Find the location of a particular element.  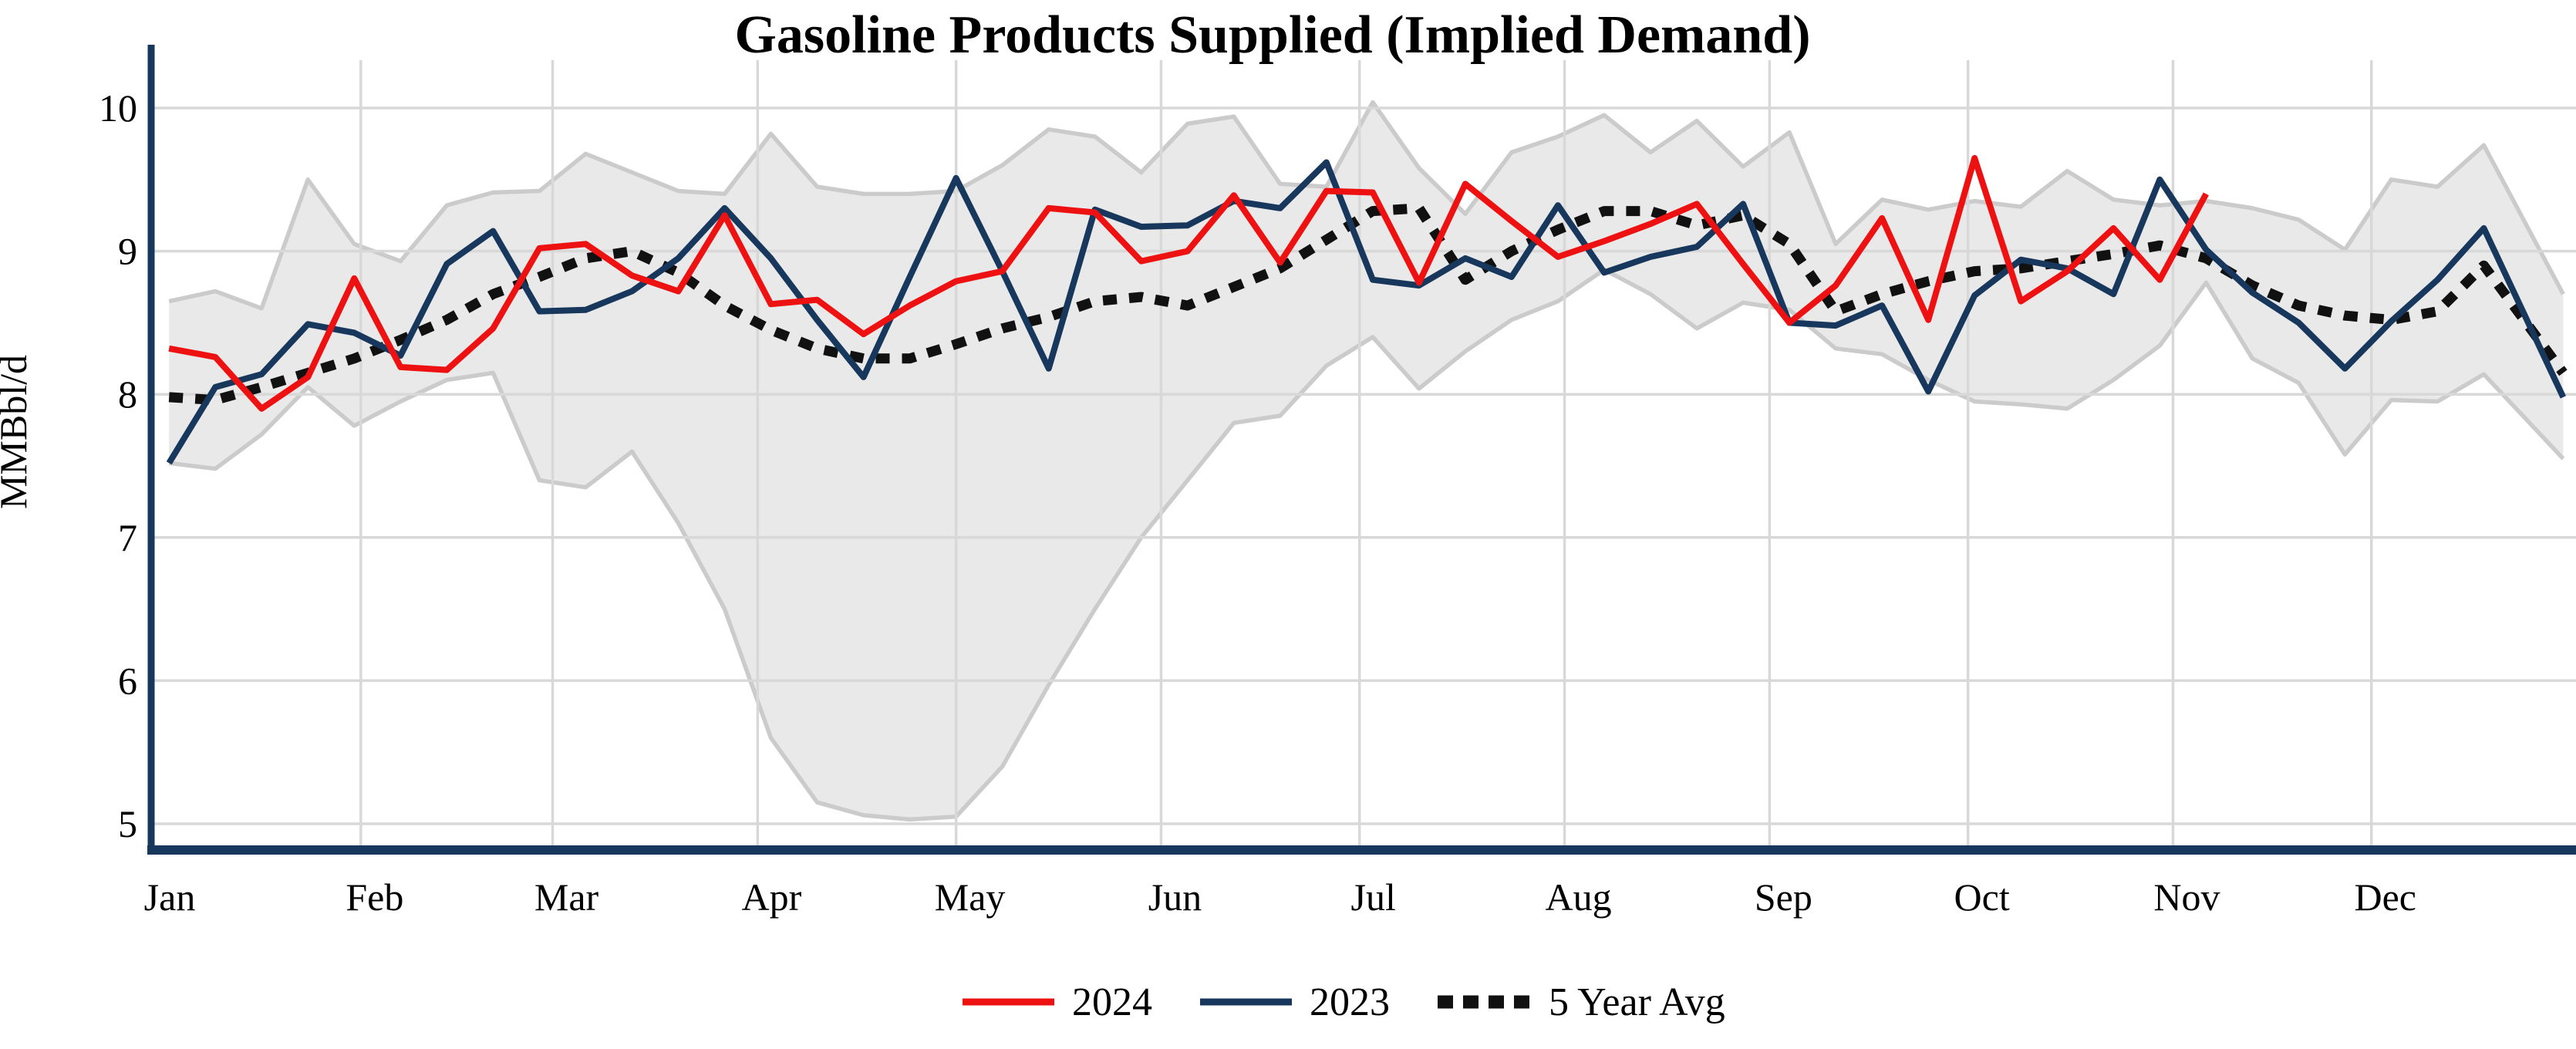

legend: 2024 2023 5 Year Avg is located at coordinates (1344, 1002).